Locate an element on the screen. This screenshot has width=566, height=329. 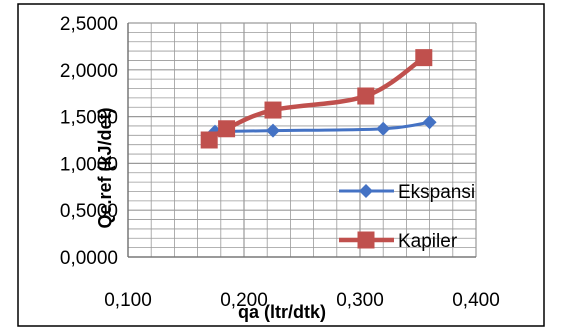
y-tick-label: 2,5000 is located at coordinates (89, 24).